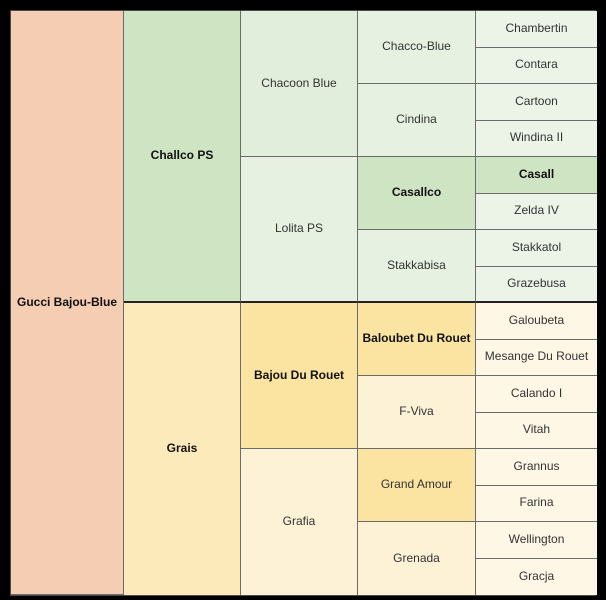 Image resolution: width=606 pixels, height=600 pixels. What do you see at coordinates (417, 412) in the screenshot?
I see `horse-gen3: F-Viva` at bounding box center [417, 412].